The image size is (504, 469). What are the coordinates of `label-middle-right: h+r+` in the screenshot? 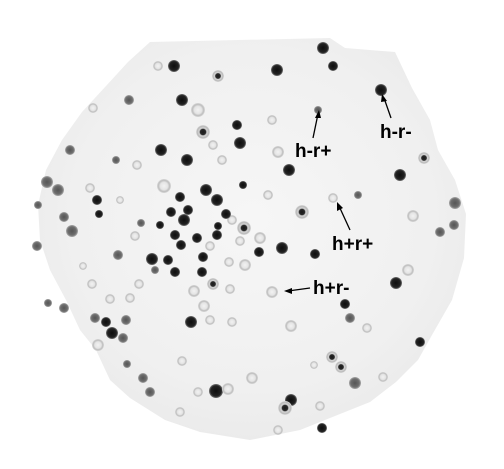 It's located at (352, 244).